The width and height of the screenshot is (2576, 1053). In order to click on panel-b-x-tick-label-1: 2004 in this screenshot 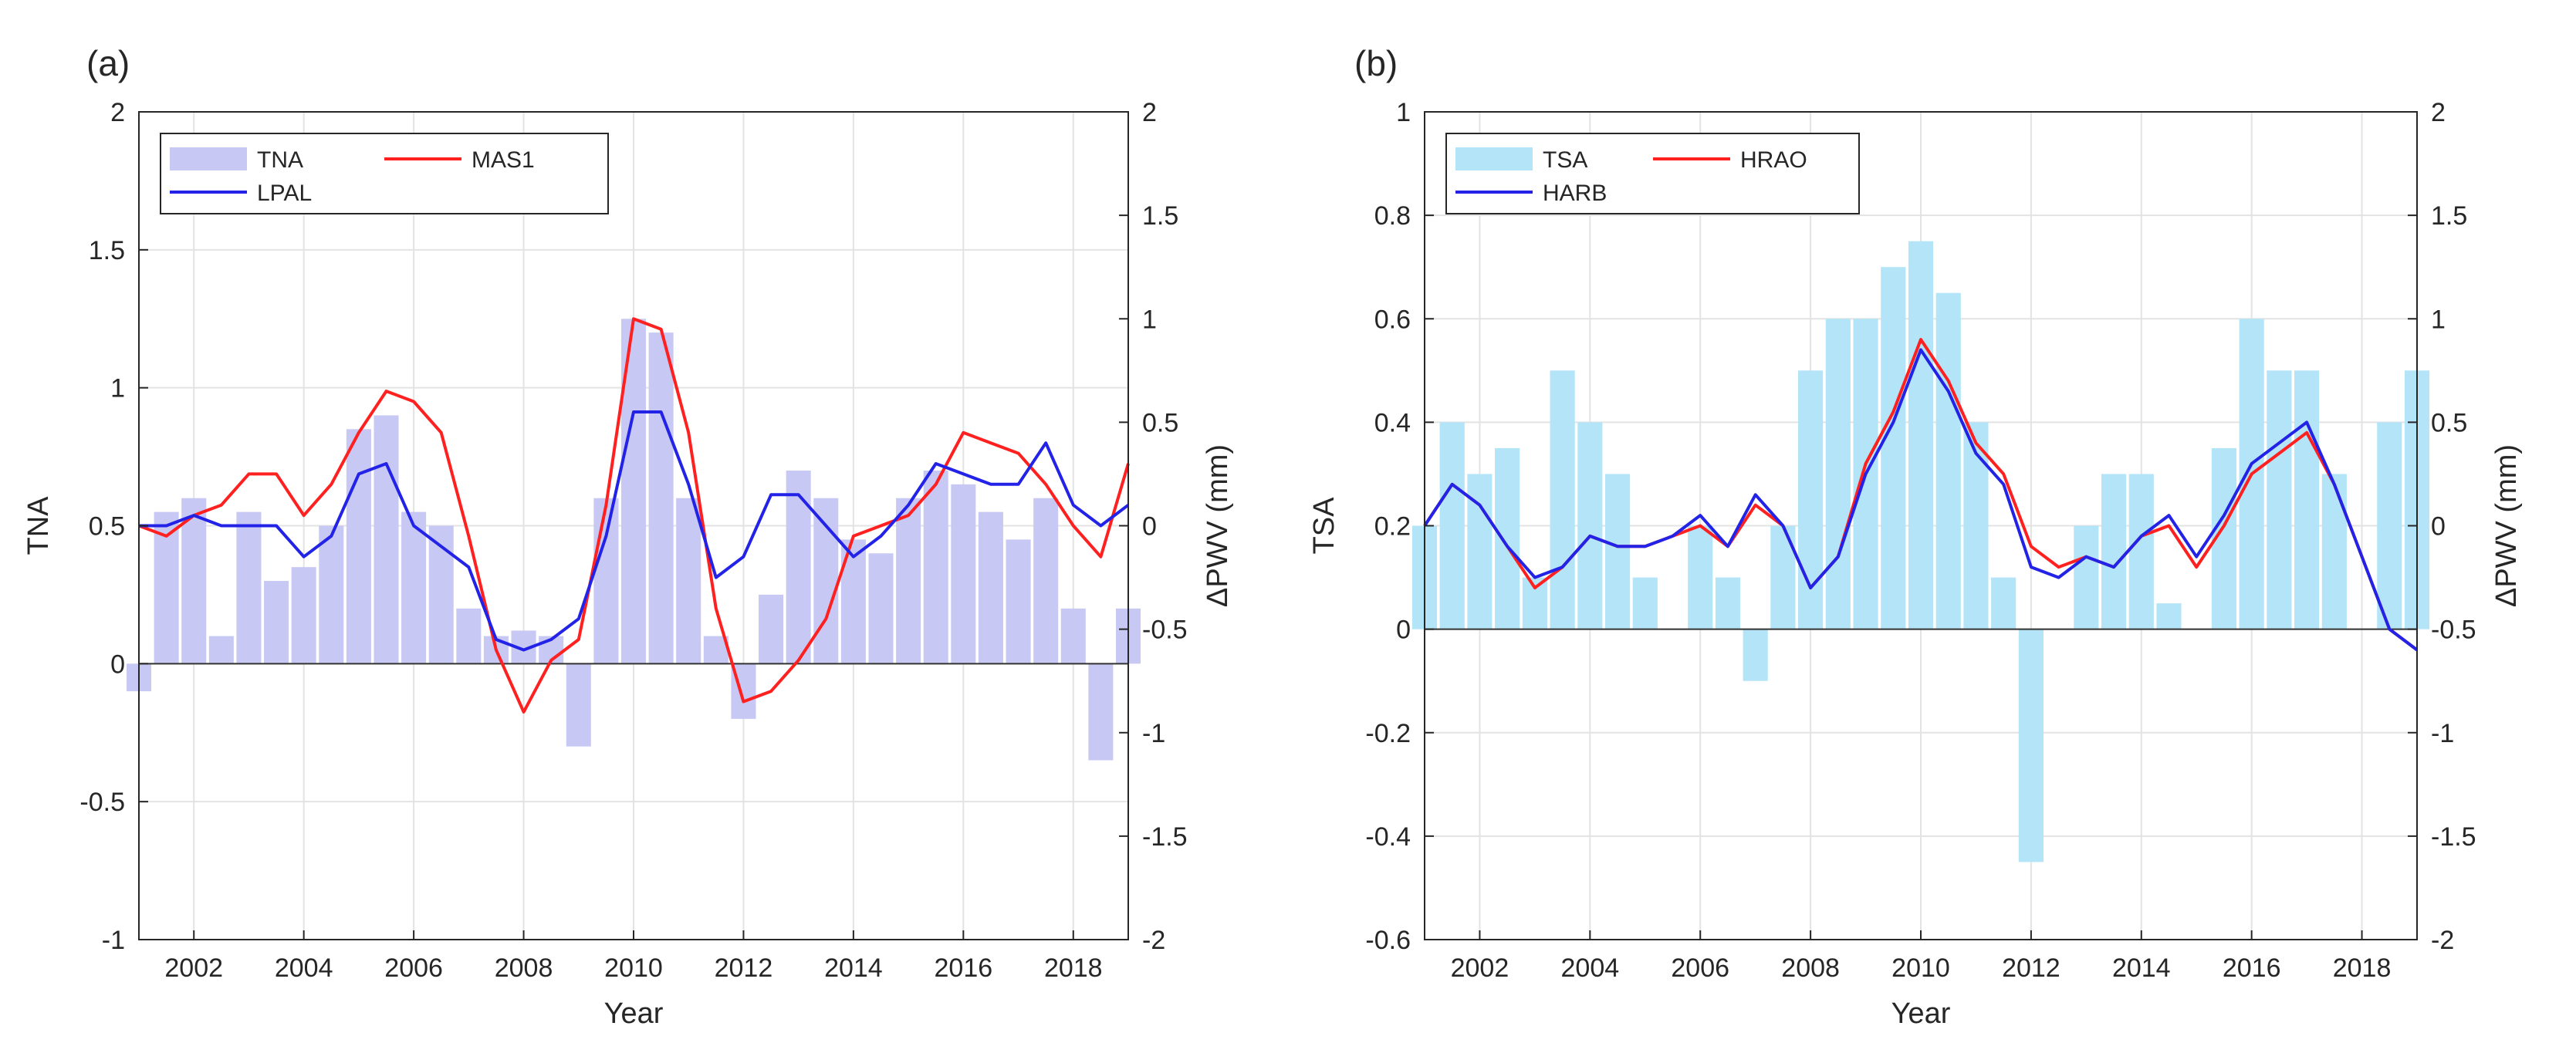, I will do `click(1590, 968)`.